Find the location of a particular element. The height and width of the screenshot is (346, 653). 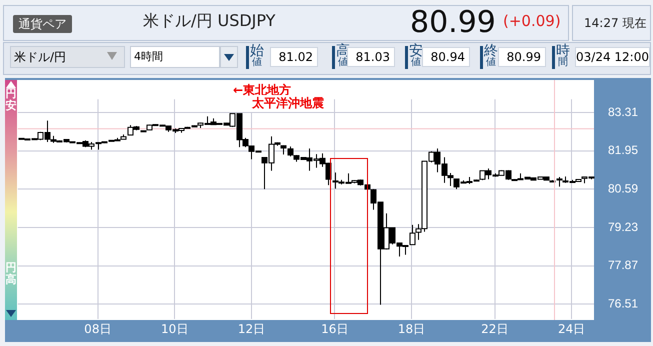

annotation: 太平洋沖地震 is located at coordinates (288, 103).